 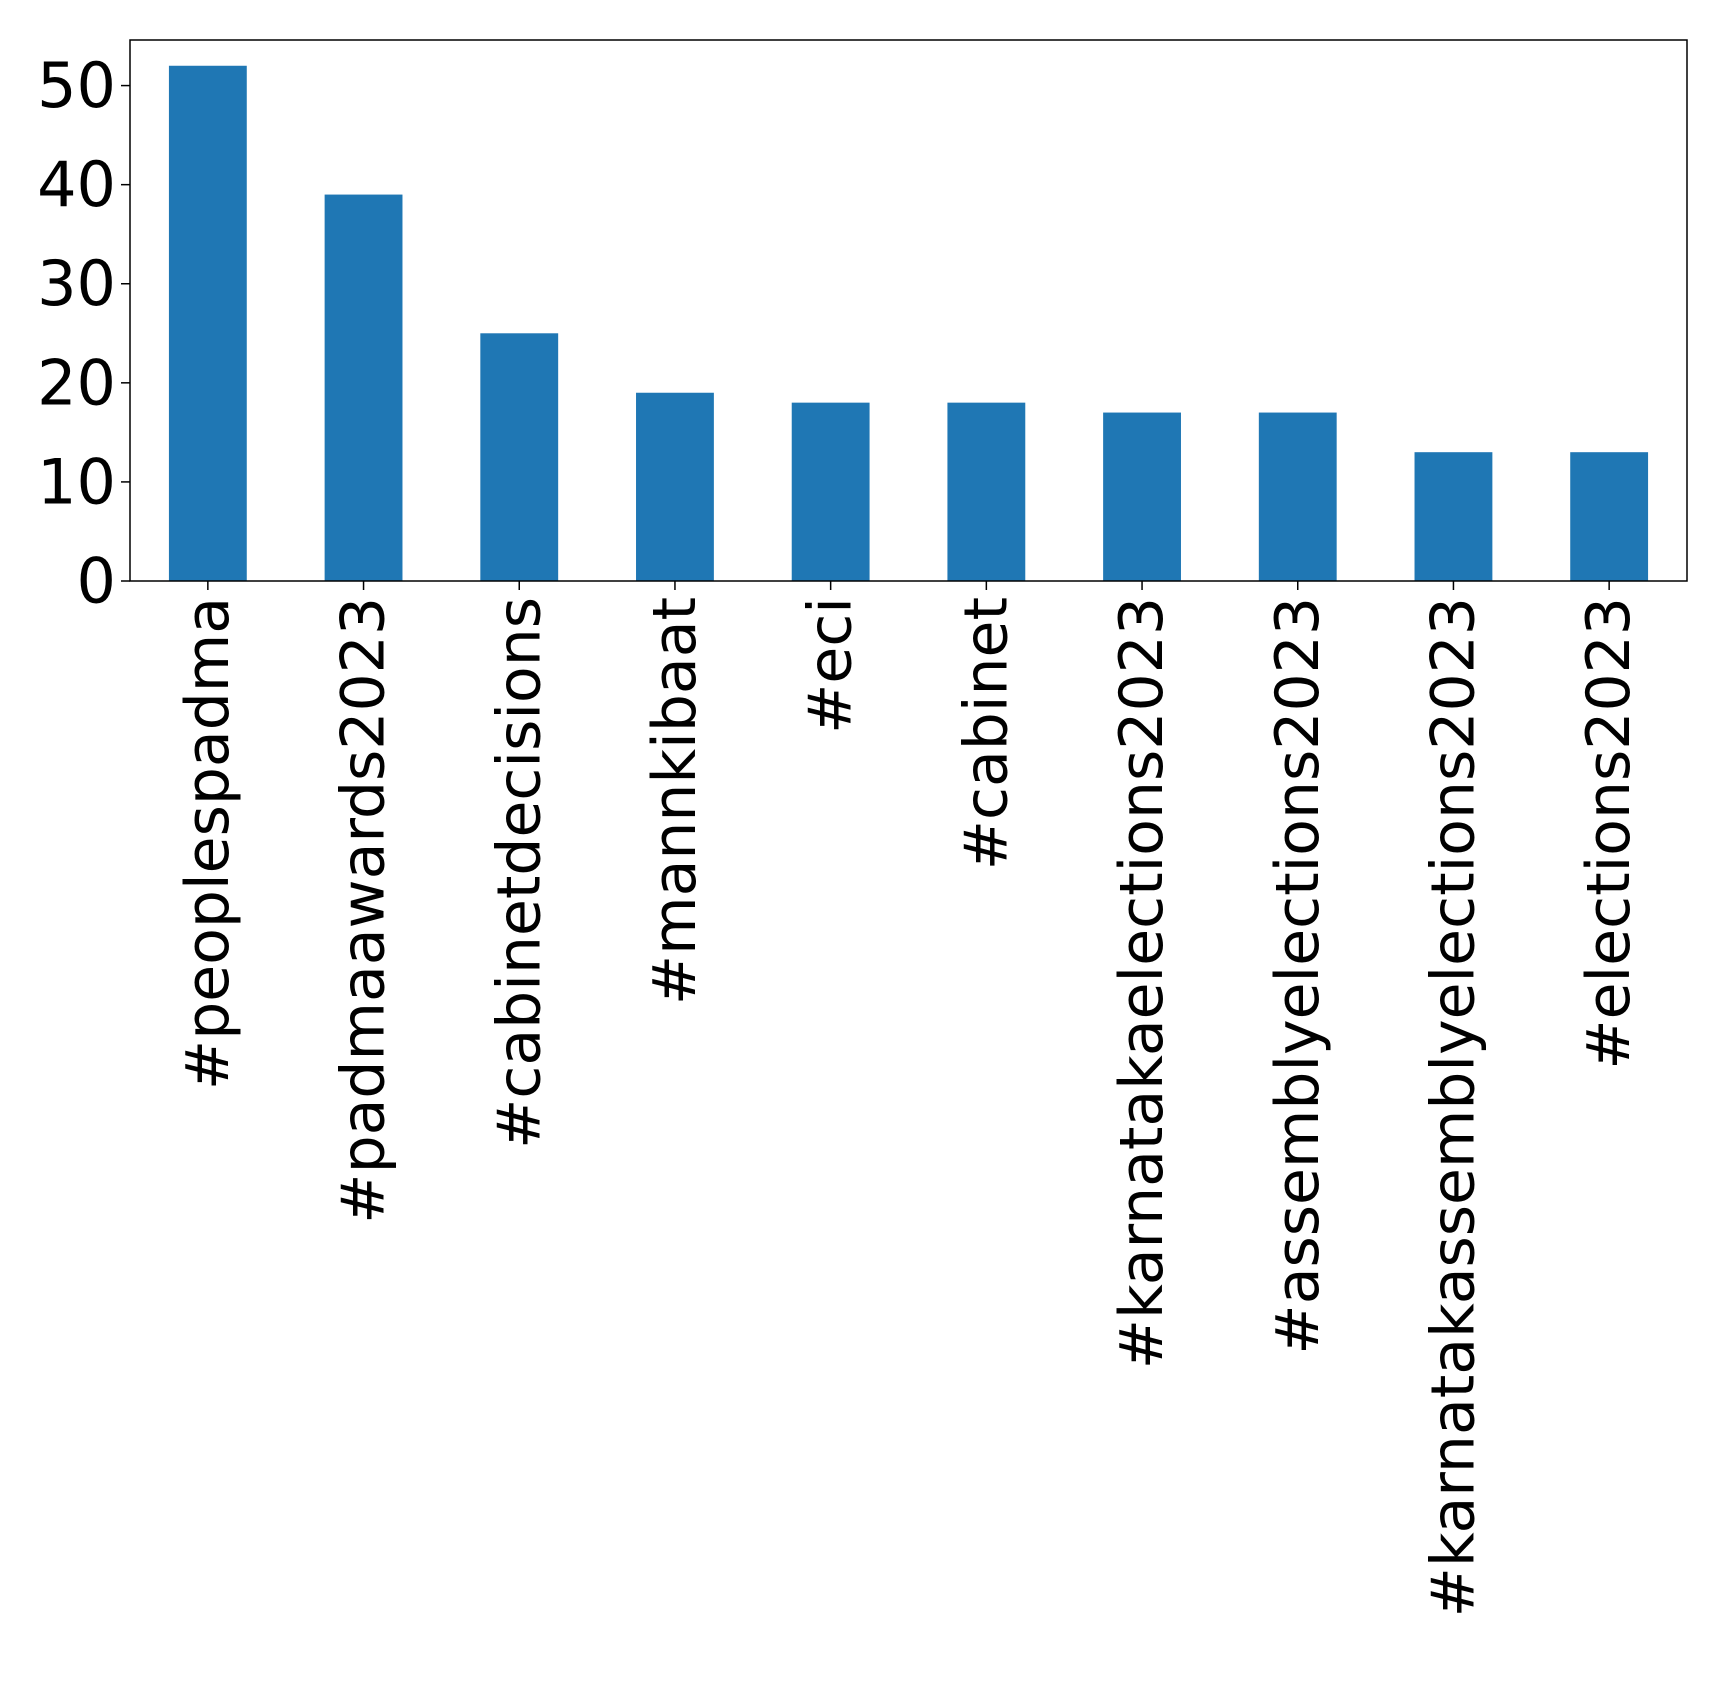 I want to click on x-tick-label: #karnatakaelections2023, so click(x=1142, y=983).